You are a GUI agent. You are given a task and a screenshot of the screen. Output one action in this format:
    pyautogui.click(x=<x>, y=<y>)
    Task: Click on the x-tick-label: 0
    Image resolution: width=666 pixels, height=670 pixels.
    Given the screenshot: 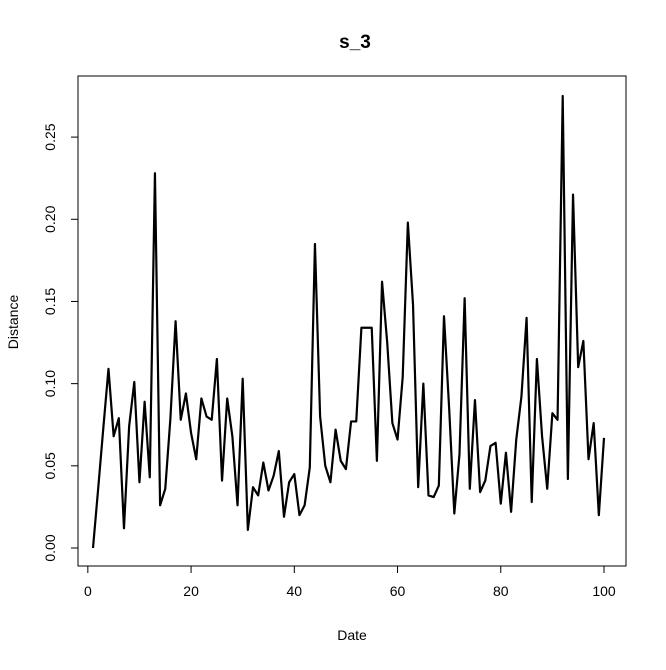 What is the action you would take?
    pyautogui.click(x=88, y=591)
    